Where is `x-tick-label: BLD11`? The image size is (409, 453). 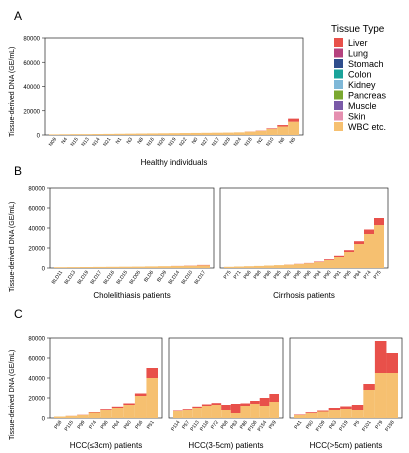
x-tick-label: BLD11 is located at coordinates (58, 278).